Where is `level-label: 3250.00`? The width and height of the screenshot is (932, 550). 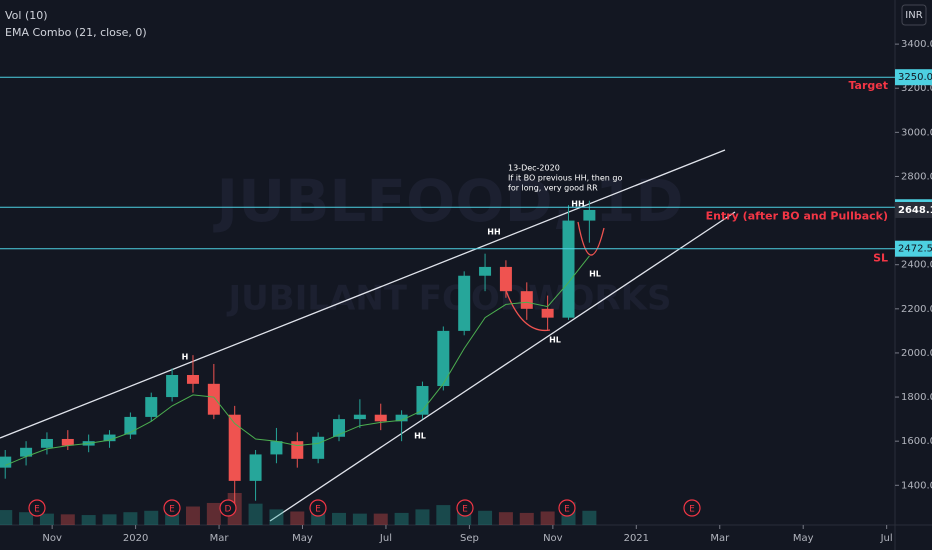 level-label: 3250.00 is located at coordinates (915, 77).